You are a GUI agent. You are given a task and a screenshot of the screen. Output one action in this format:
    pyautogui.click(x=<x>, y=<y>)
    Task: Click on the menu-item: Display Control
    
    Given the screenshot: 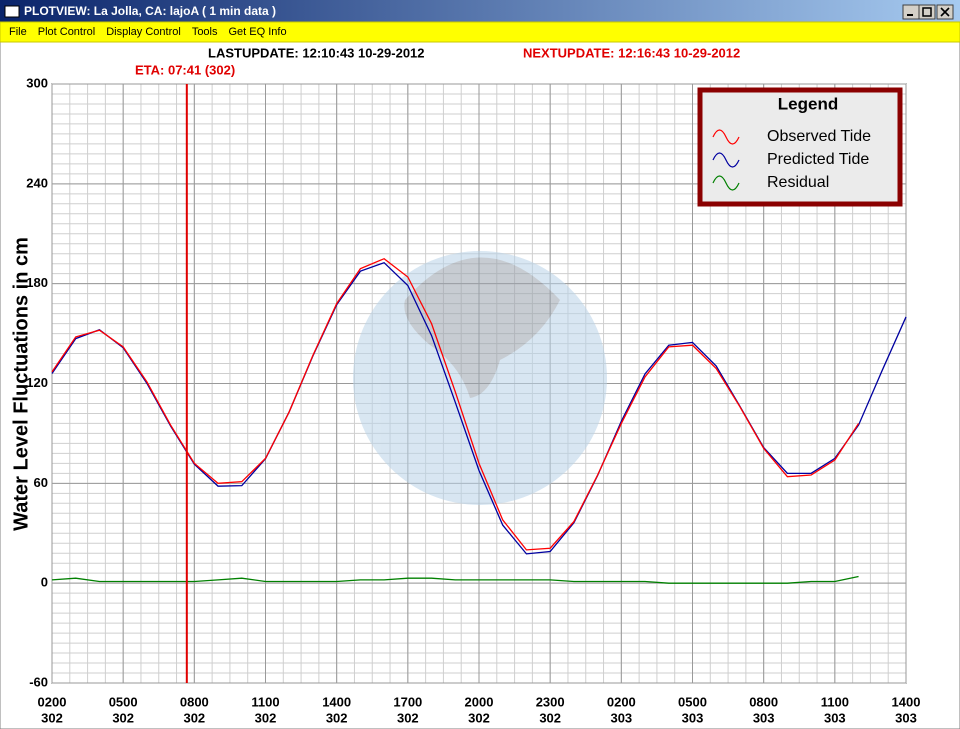 What is the action you would take?
    pyautogui.click(x=143, y=32)
    